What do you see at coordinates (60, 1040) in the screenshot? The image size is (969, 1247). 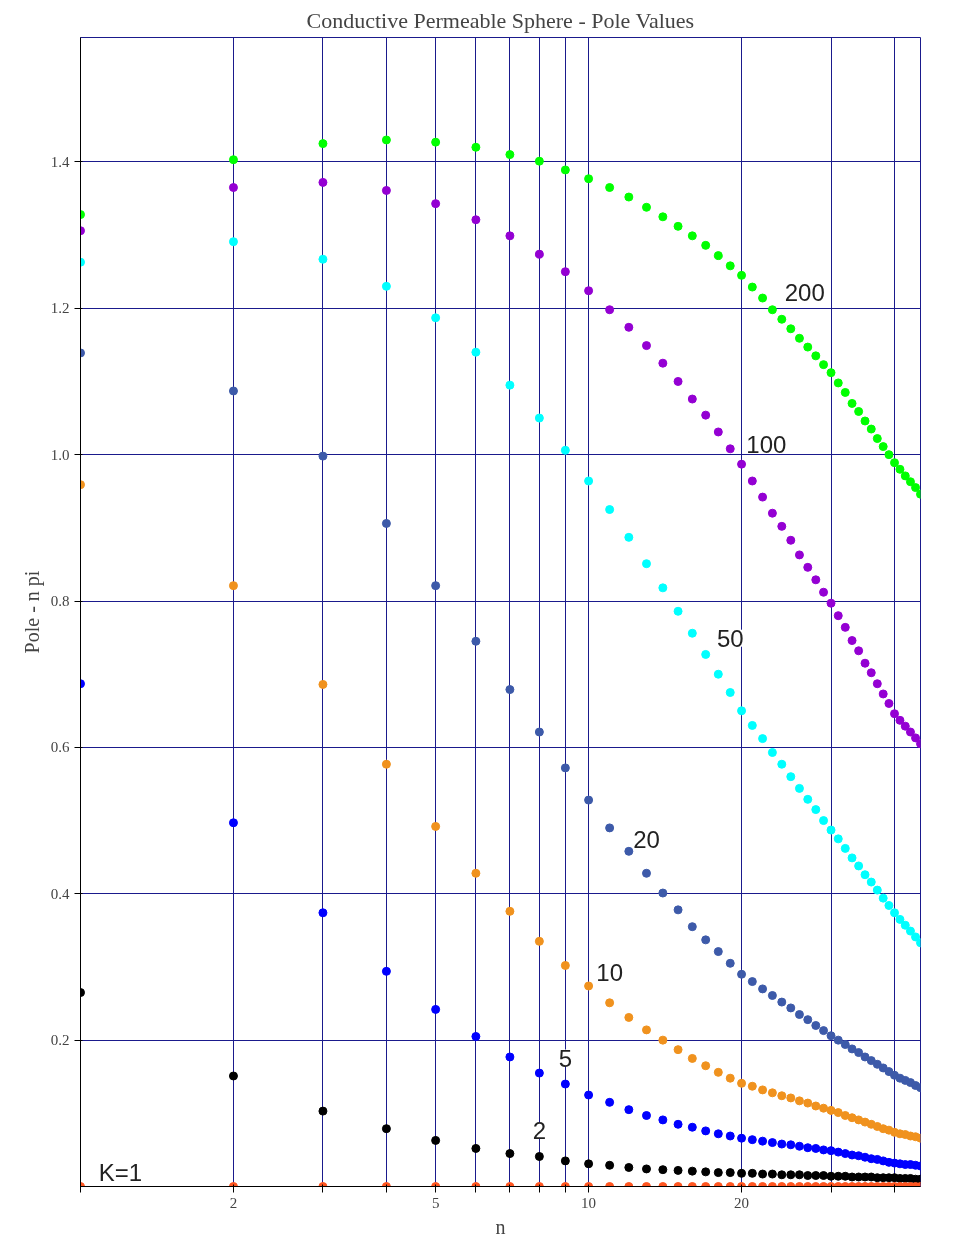 I see `y-tick-label: 0.2` at bounding box center [60, 1040].